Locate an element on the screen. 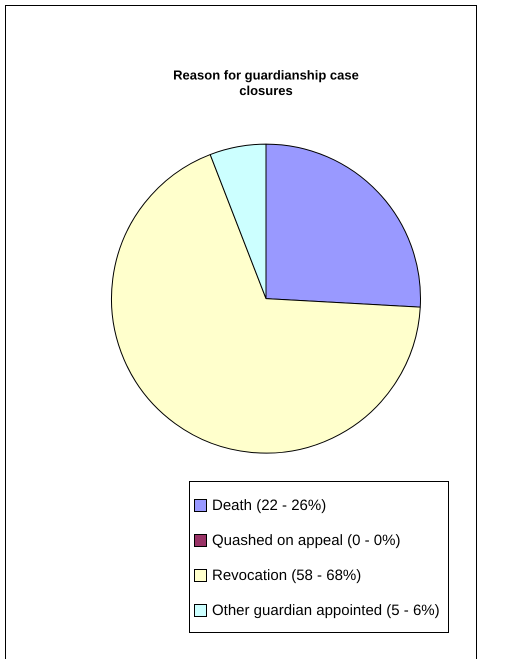 The width and height of the screenshot is (508, 659). legend-label: Other guardian appointed (5 - 6%) is located at coordinates (326, 610).